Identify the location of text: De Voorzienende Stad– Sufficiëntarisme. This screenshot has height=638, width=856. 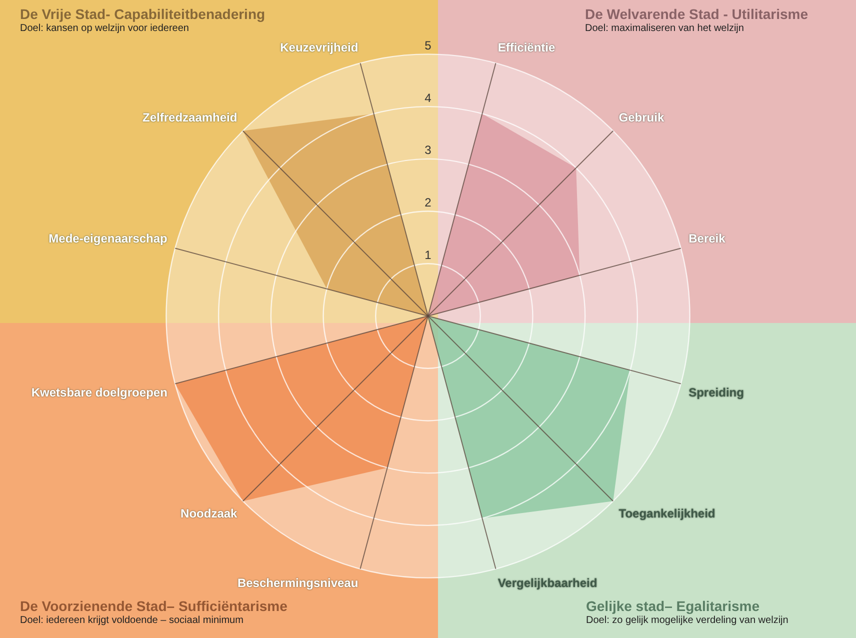
(154, 606).